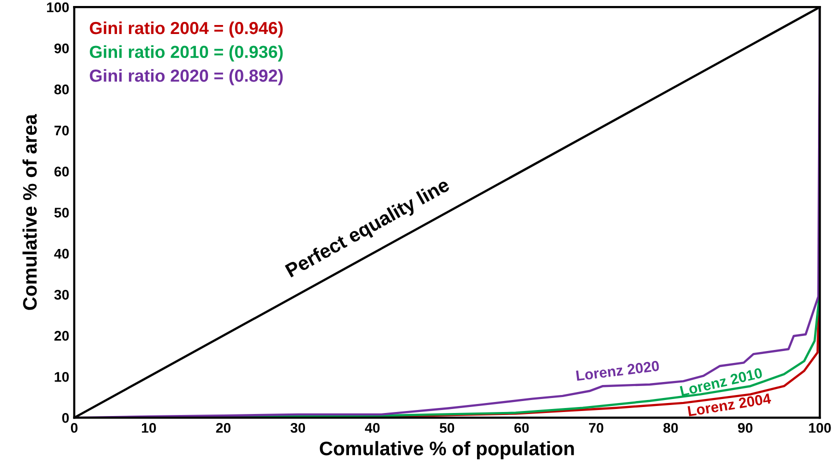 This screenshot has width=834, height=472. I want to click on x-tick-label: 30, so click(298, 427).